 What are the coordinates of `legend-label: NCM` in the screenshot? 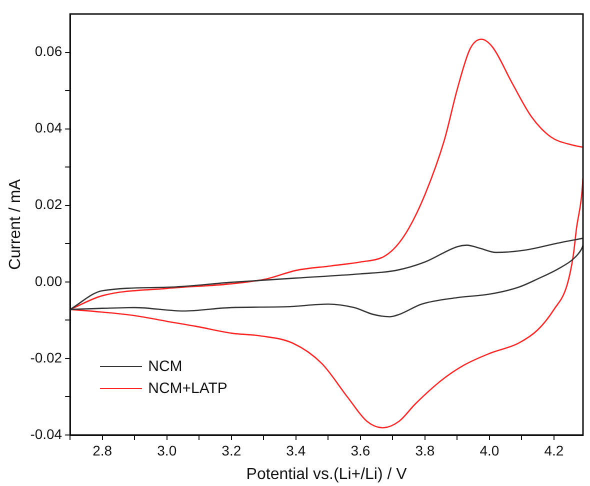 It's located at (165, 366).